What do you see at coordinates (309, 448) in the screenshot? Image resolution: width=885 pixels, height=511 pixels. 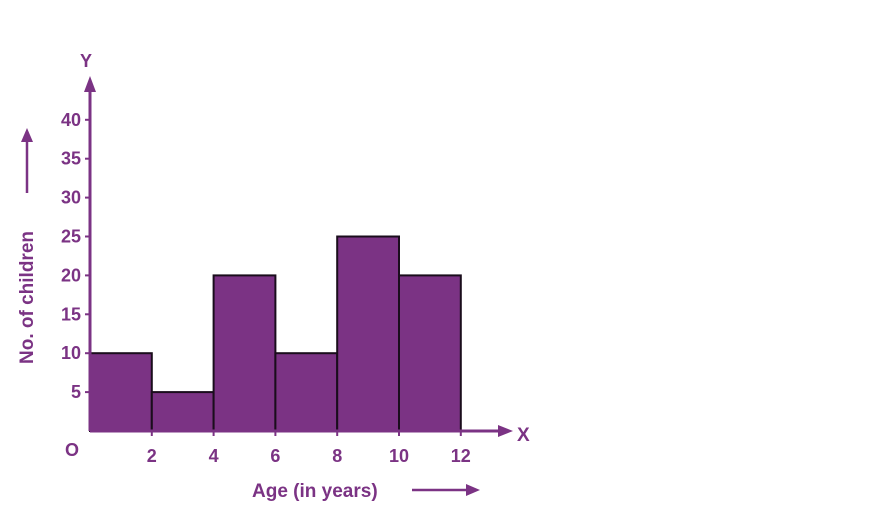 I see `x-ticks-group: 2 4 6 8 10 12` at bounding box center [309, 448].